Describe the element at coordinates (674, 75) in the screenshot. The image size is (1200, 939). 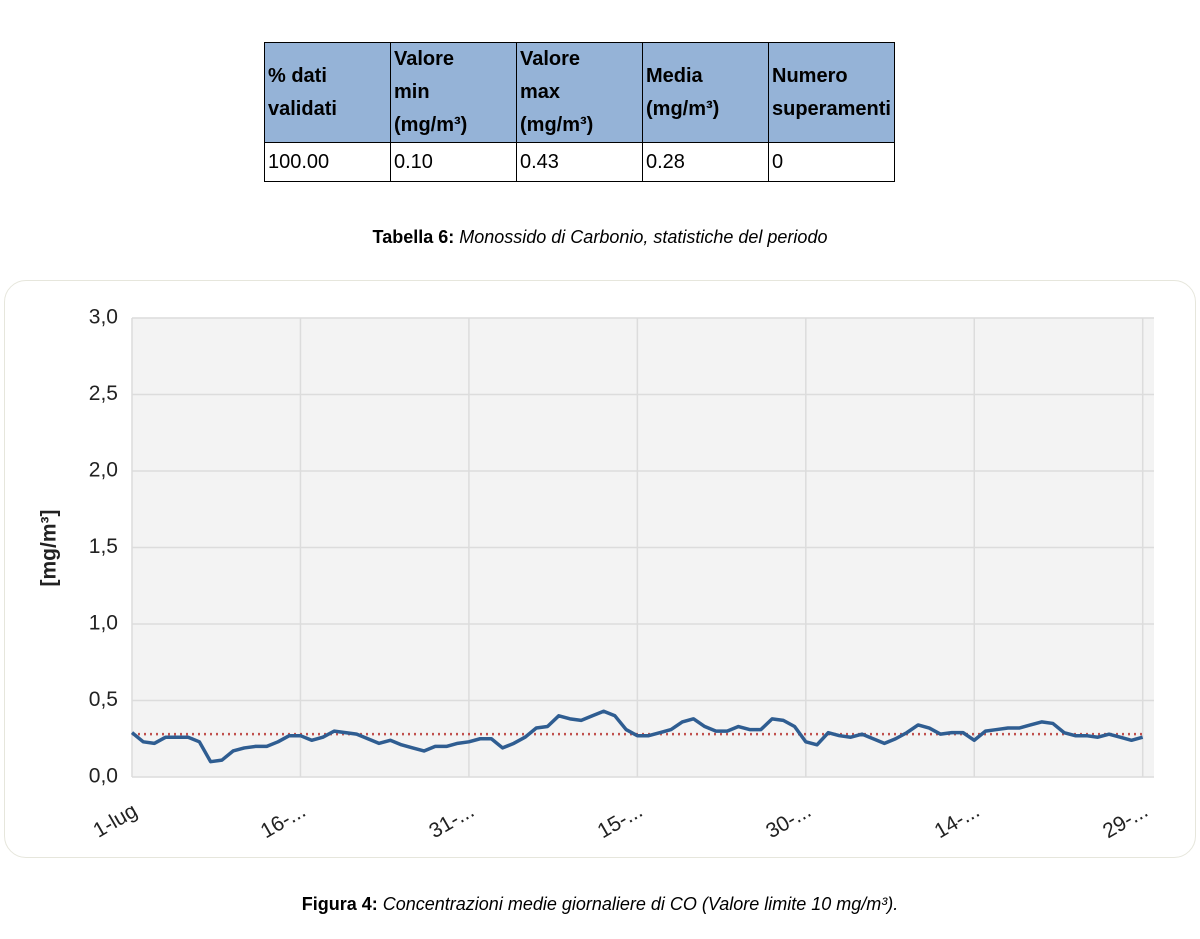
I see `header-text: Media` at that location.